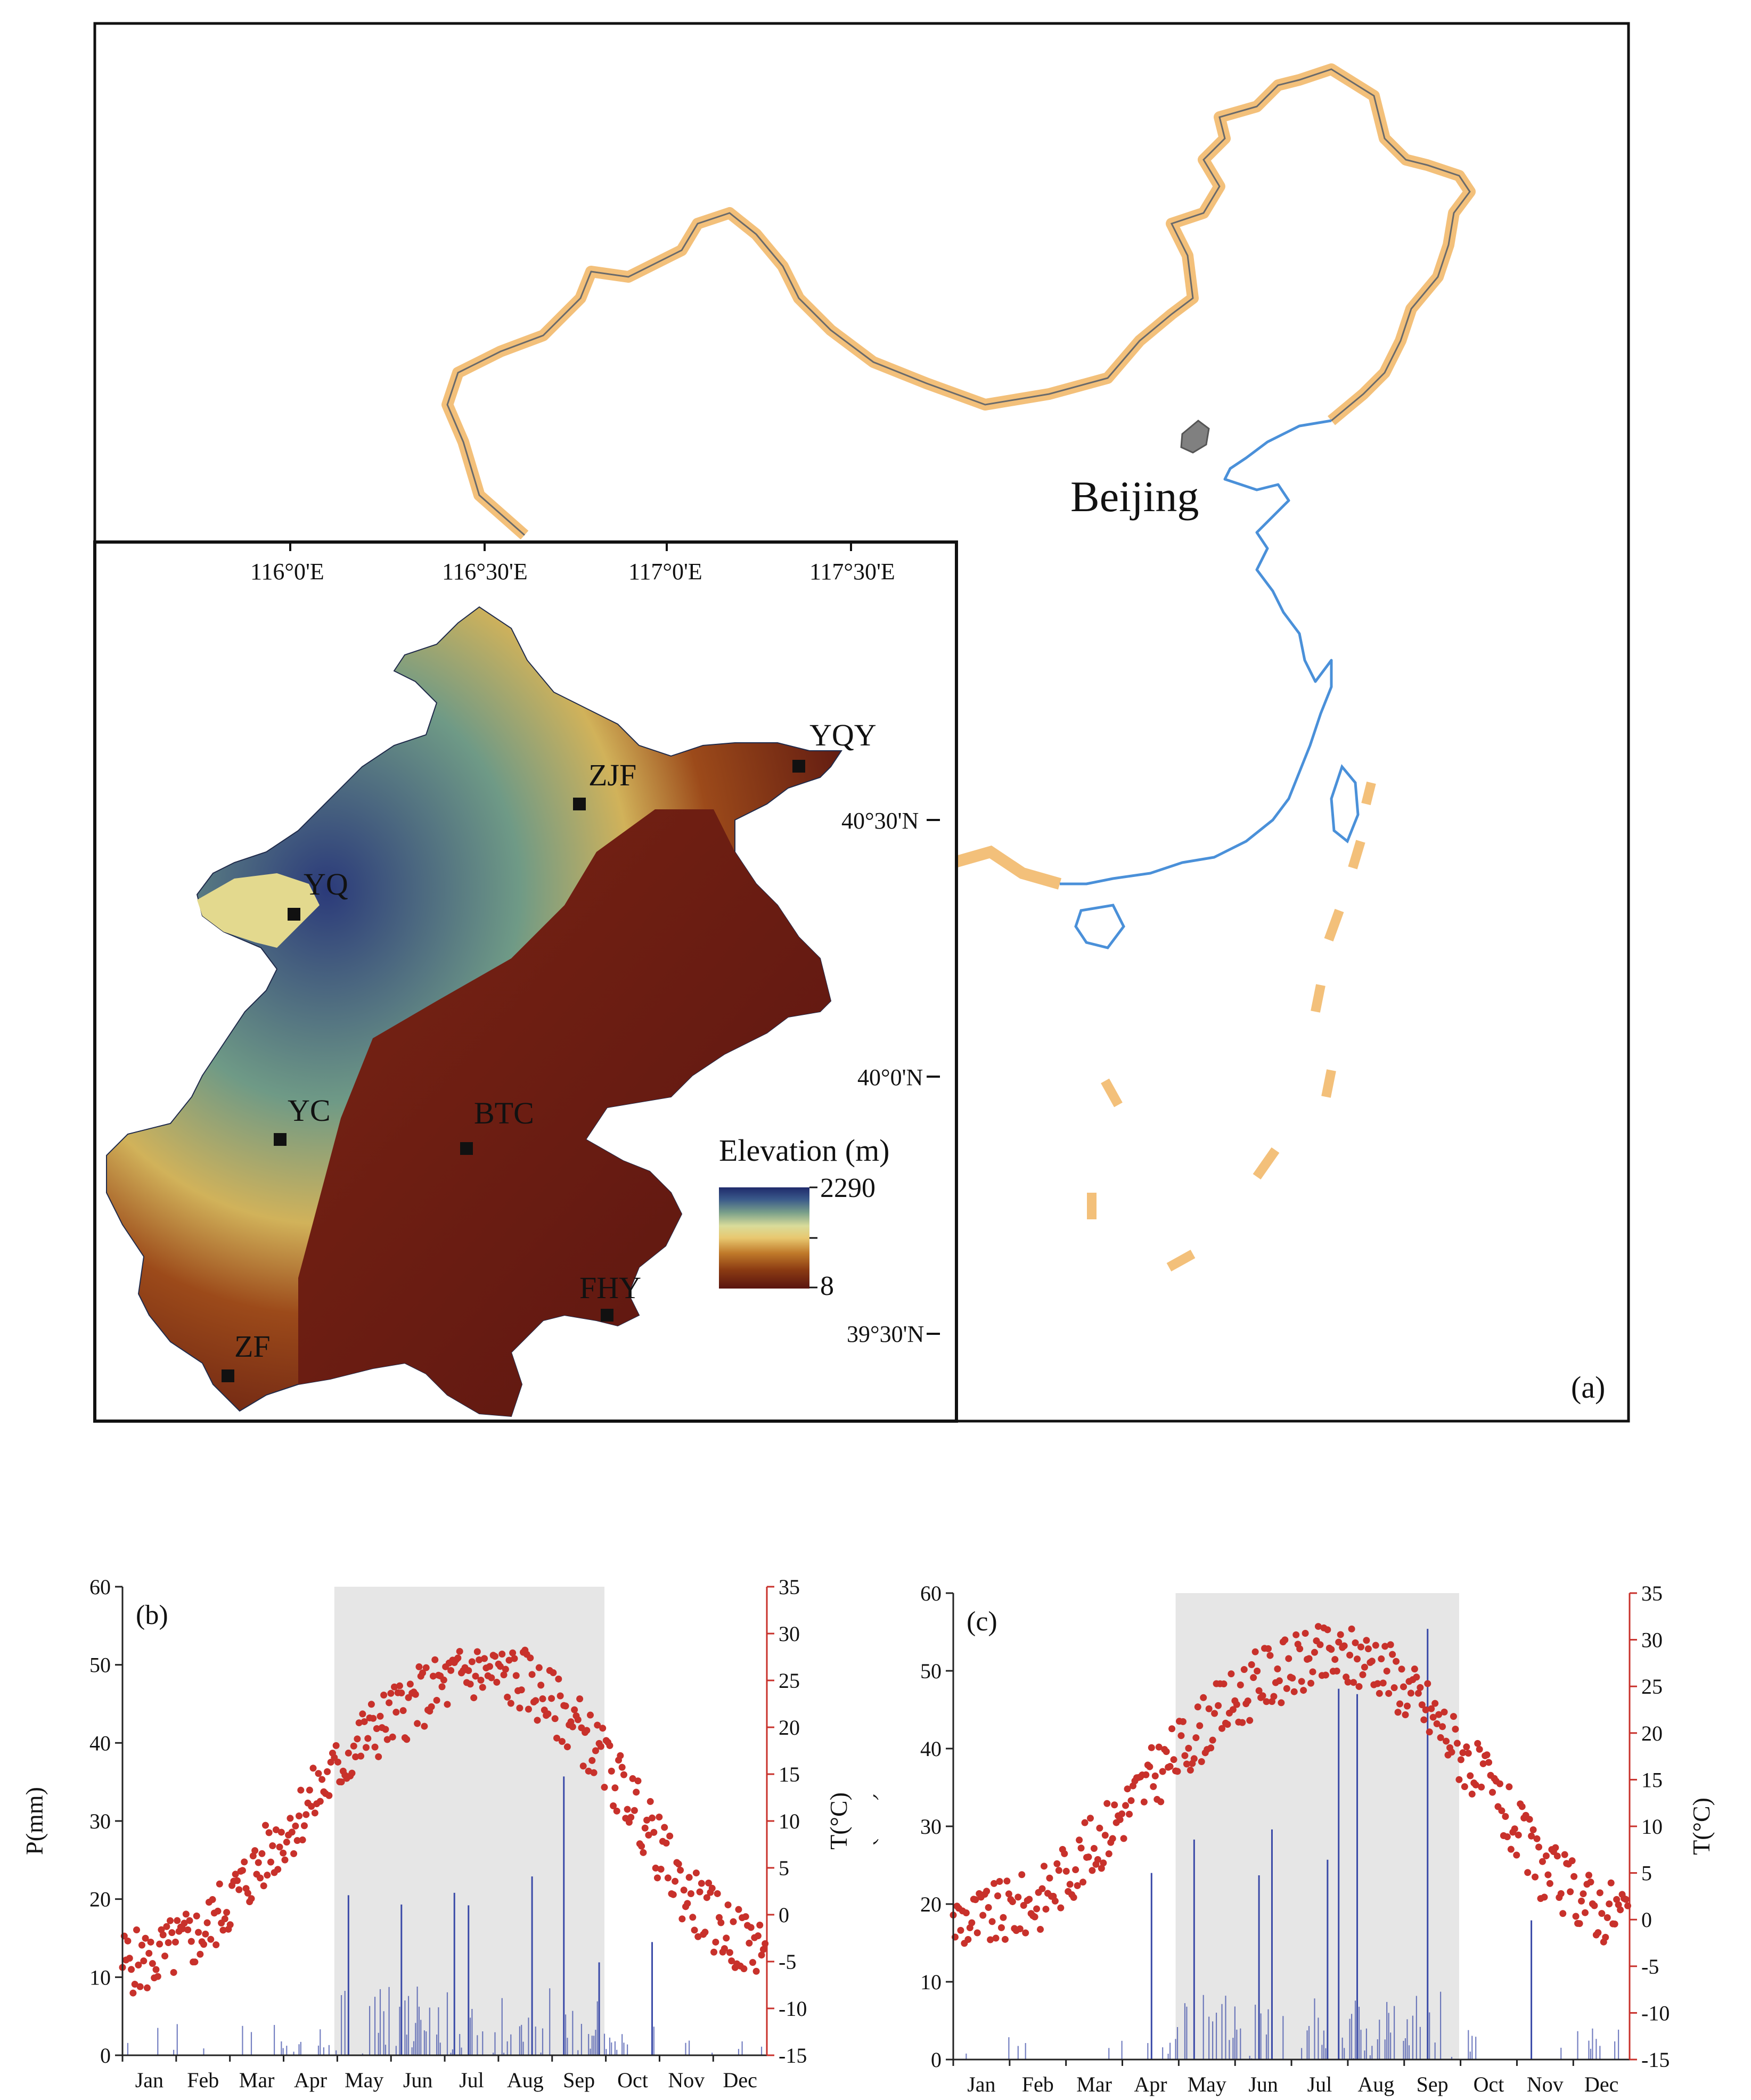  What do you see at coordinates (931, 1982) in the screenshot?
I see `left-tick-label: 10` at bounding box center [931, 1982].